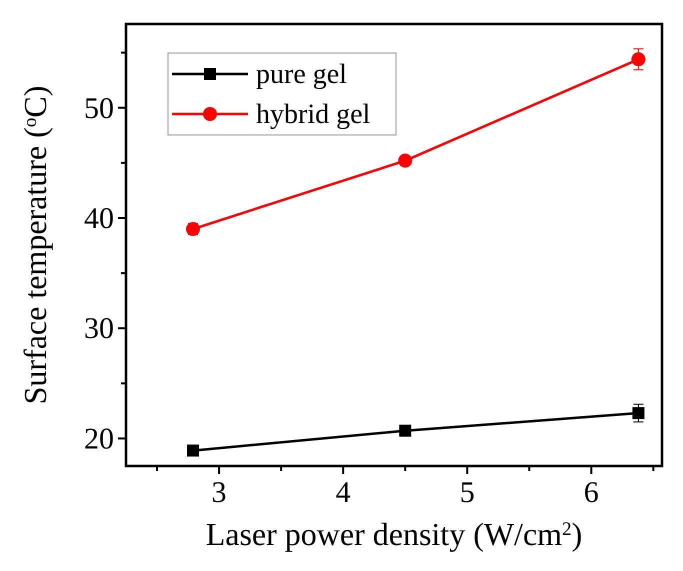 The image size is (683, 571). I want to click on x-tick-label: 5, so click(467, 492).